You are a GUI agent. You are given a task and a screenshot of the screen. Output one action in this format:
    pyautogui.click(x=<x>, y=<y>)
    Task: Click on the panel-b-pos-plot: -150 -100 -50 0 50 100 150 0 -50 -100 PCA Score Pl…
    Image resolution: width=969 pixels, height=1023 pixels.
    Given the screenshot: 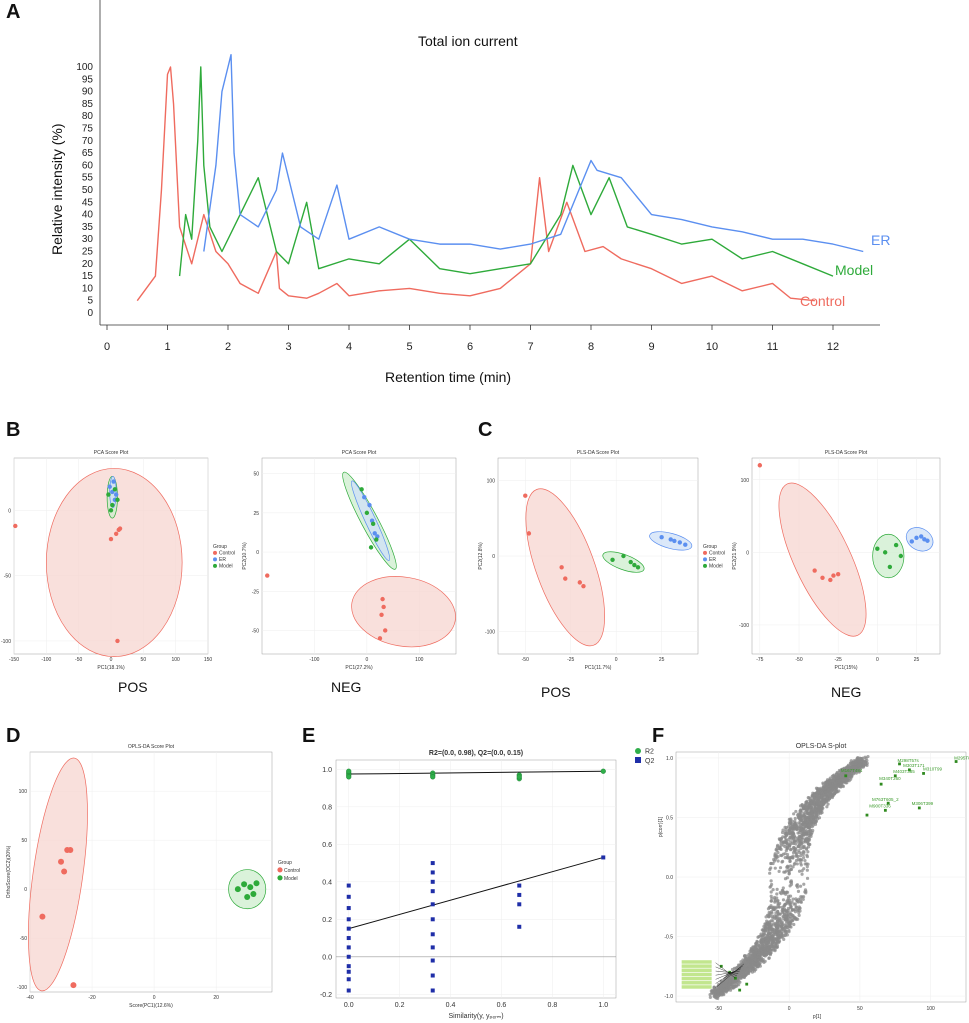 What is the action you would take?
    pyautogui.click(x=106, y=560)
    